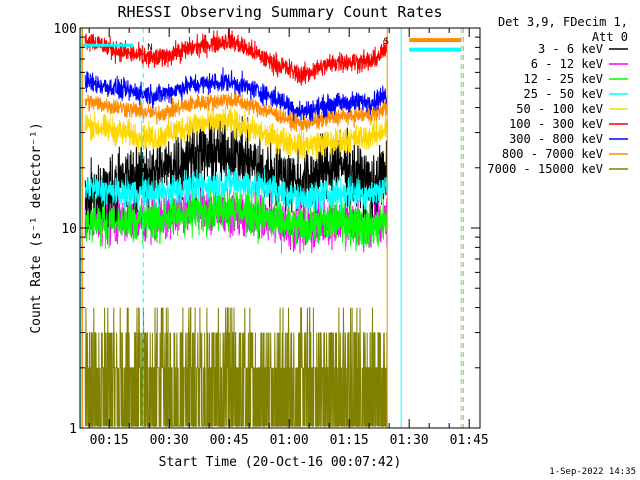  I want to click on x-tick-label: 01:30, so click(409, 440).